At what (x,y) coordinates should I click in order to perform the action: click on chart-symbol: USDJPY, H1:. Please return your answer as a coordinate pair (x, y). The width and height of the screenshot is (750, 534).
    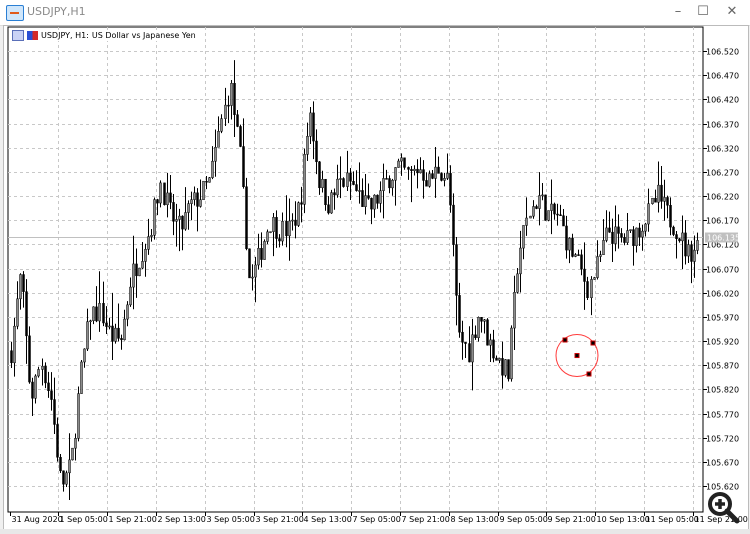
    Looking at the image, I should click on (65, 35).